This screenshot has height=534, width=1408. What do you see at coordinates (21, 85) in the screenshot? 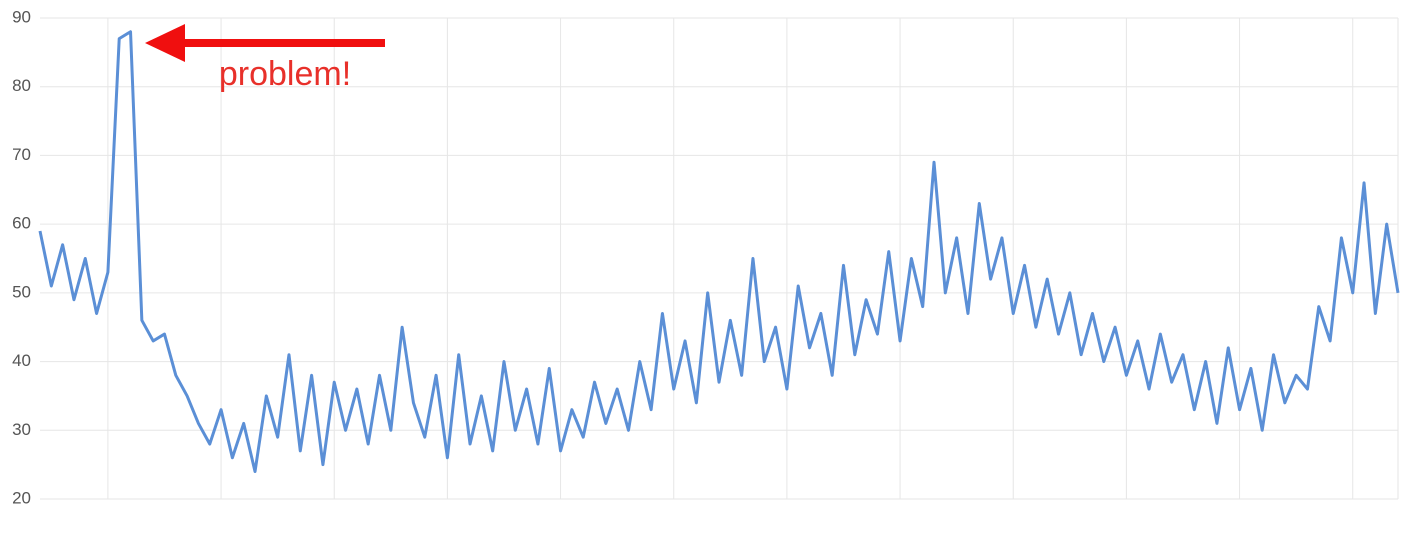
I see `y-tick-label: 80` at bounding box center [21, 85].